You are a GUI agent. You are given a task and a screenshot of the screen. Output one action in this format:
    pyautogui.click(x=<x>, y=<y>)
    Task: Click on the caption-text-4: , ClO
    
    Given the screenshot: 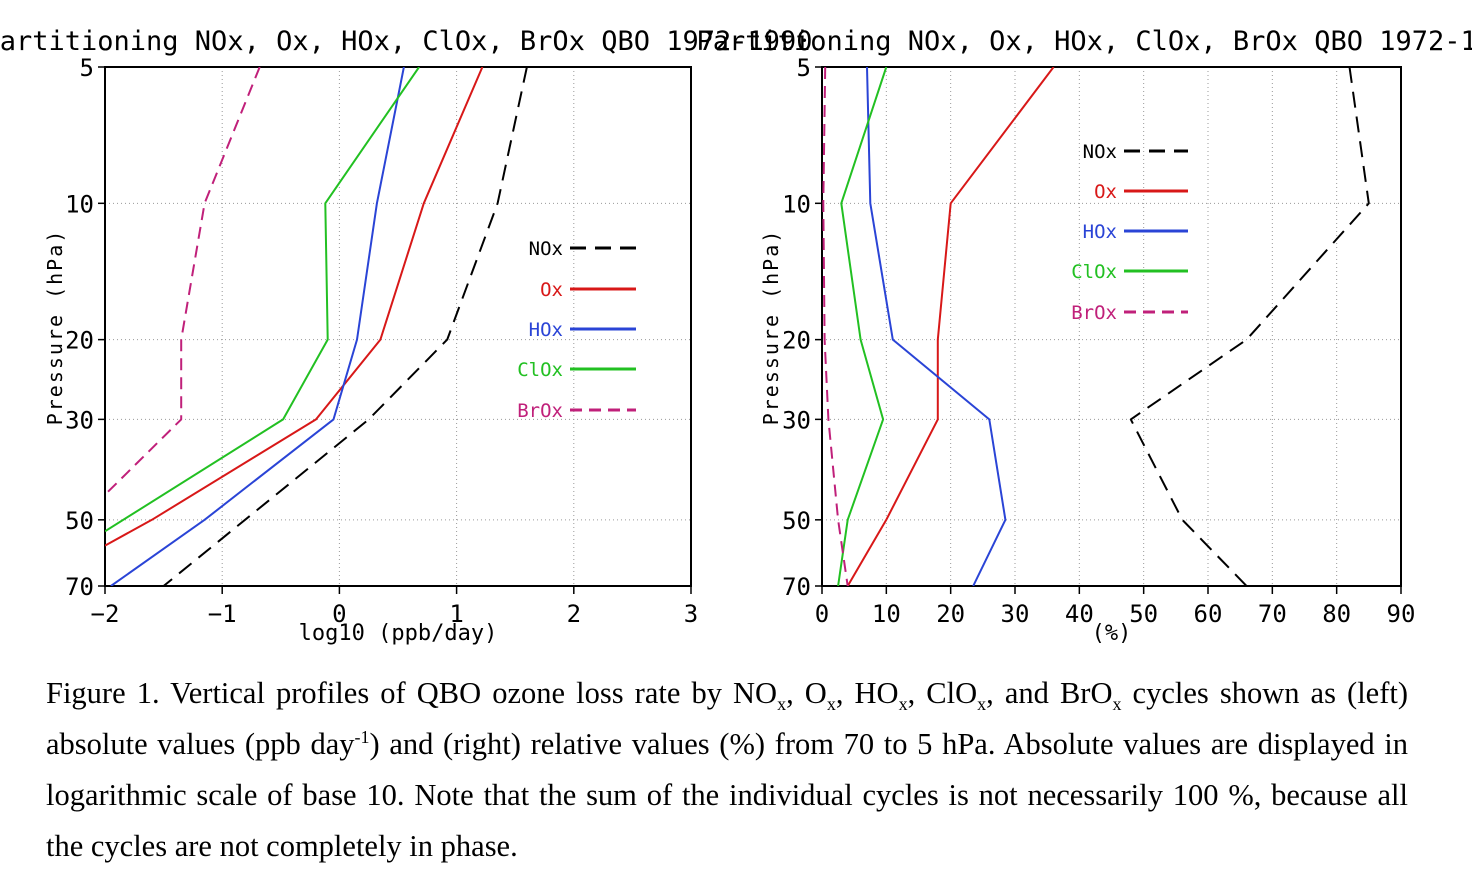 What is the action you would take?
    pyautogui.click(x=942, y=693)
    